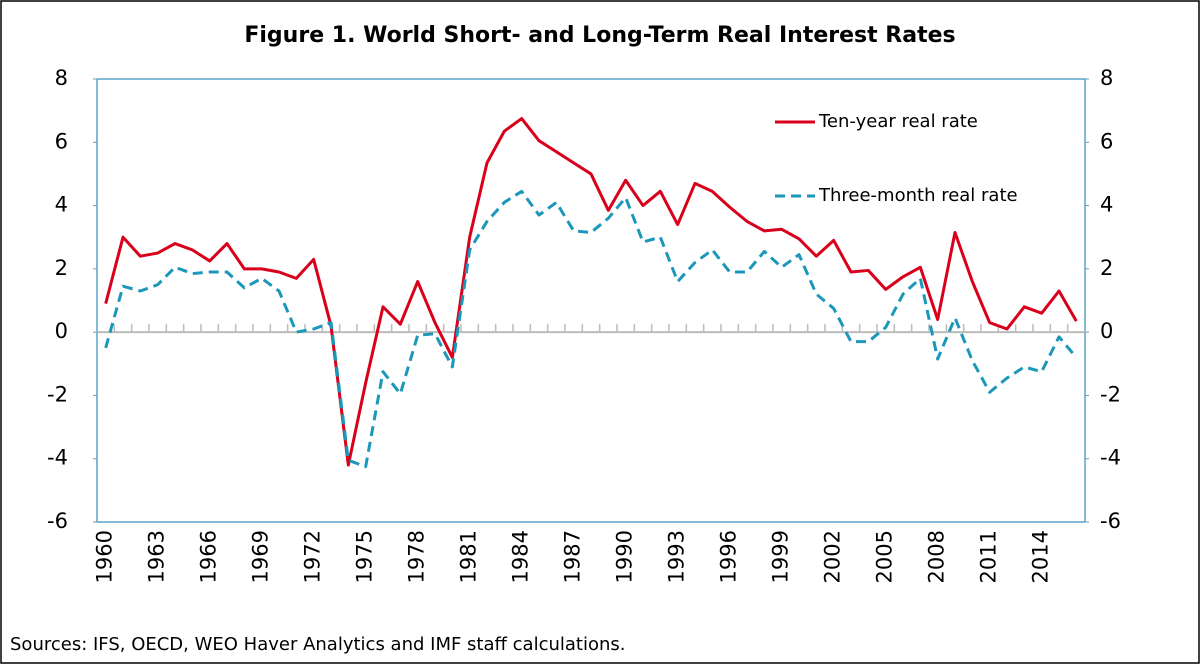 This screenshot has height=665, width=1201. I want to click on y-tick-label: -4, so click(57, 458).